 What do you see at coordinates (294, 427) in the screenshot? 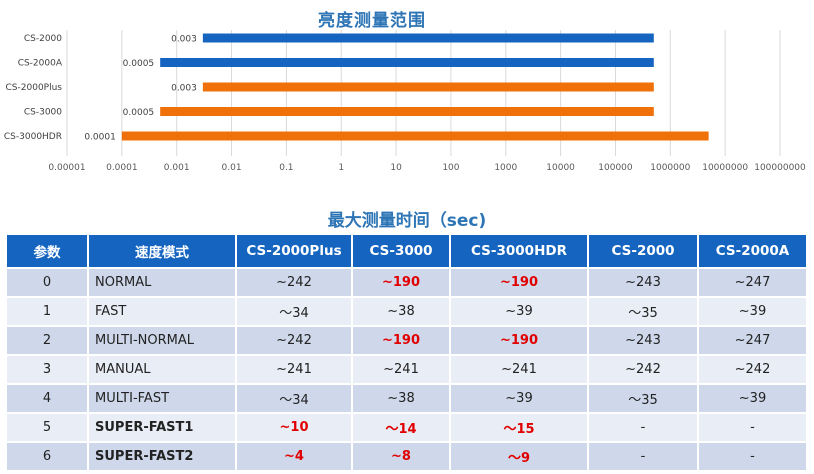
I see `value-cell: ~10` at bounding box center [294, 427].